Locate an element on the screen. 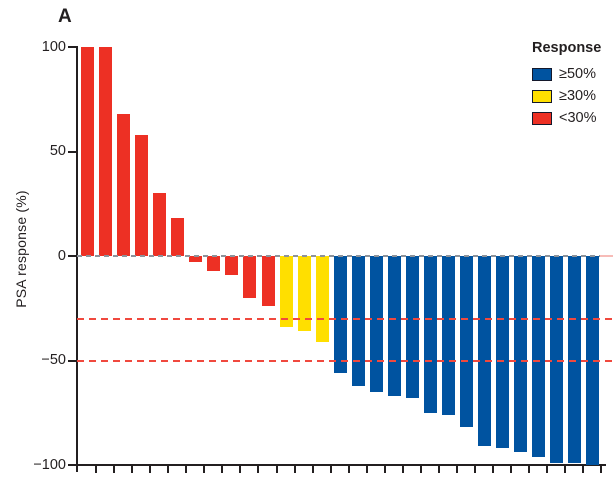  y-tick-label: 50 is located at coordinates (57, 151).